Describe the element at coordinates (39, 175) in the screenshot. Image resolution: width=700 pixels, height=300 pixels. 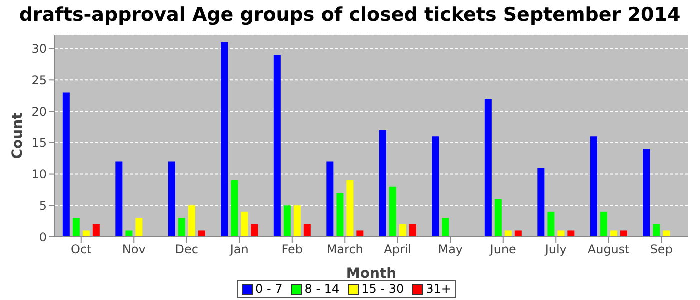
I see `y-tick-label: 10` at that location.